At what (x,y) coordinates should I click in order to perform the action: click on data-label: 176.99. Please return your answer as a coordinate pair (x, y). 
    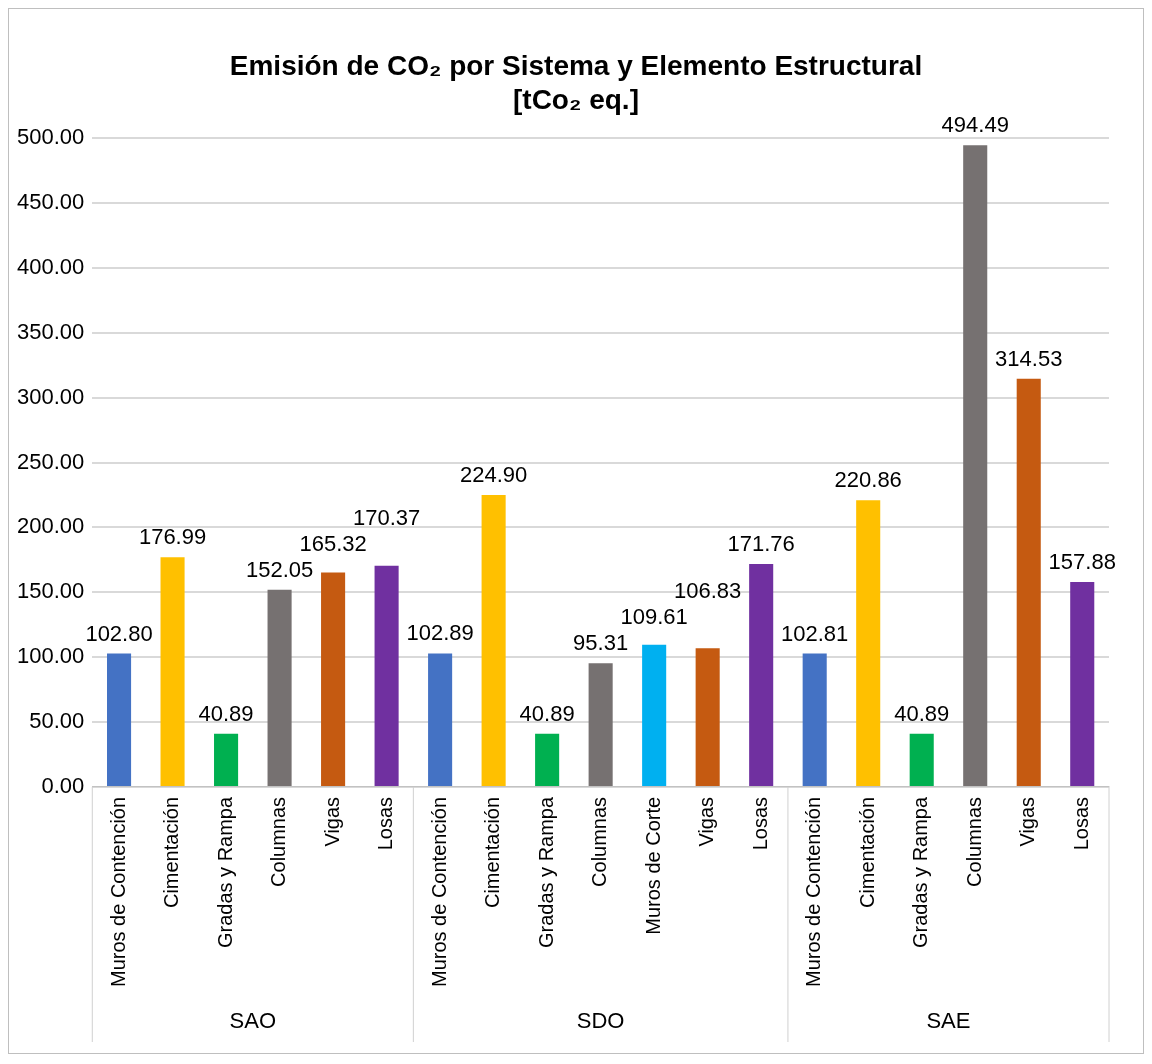
    Looking at the image, I should click on (172, 537).